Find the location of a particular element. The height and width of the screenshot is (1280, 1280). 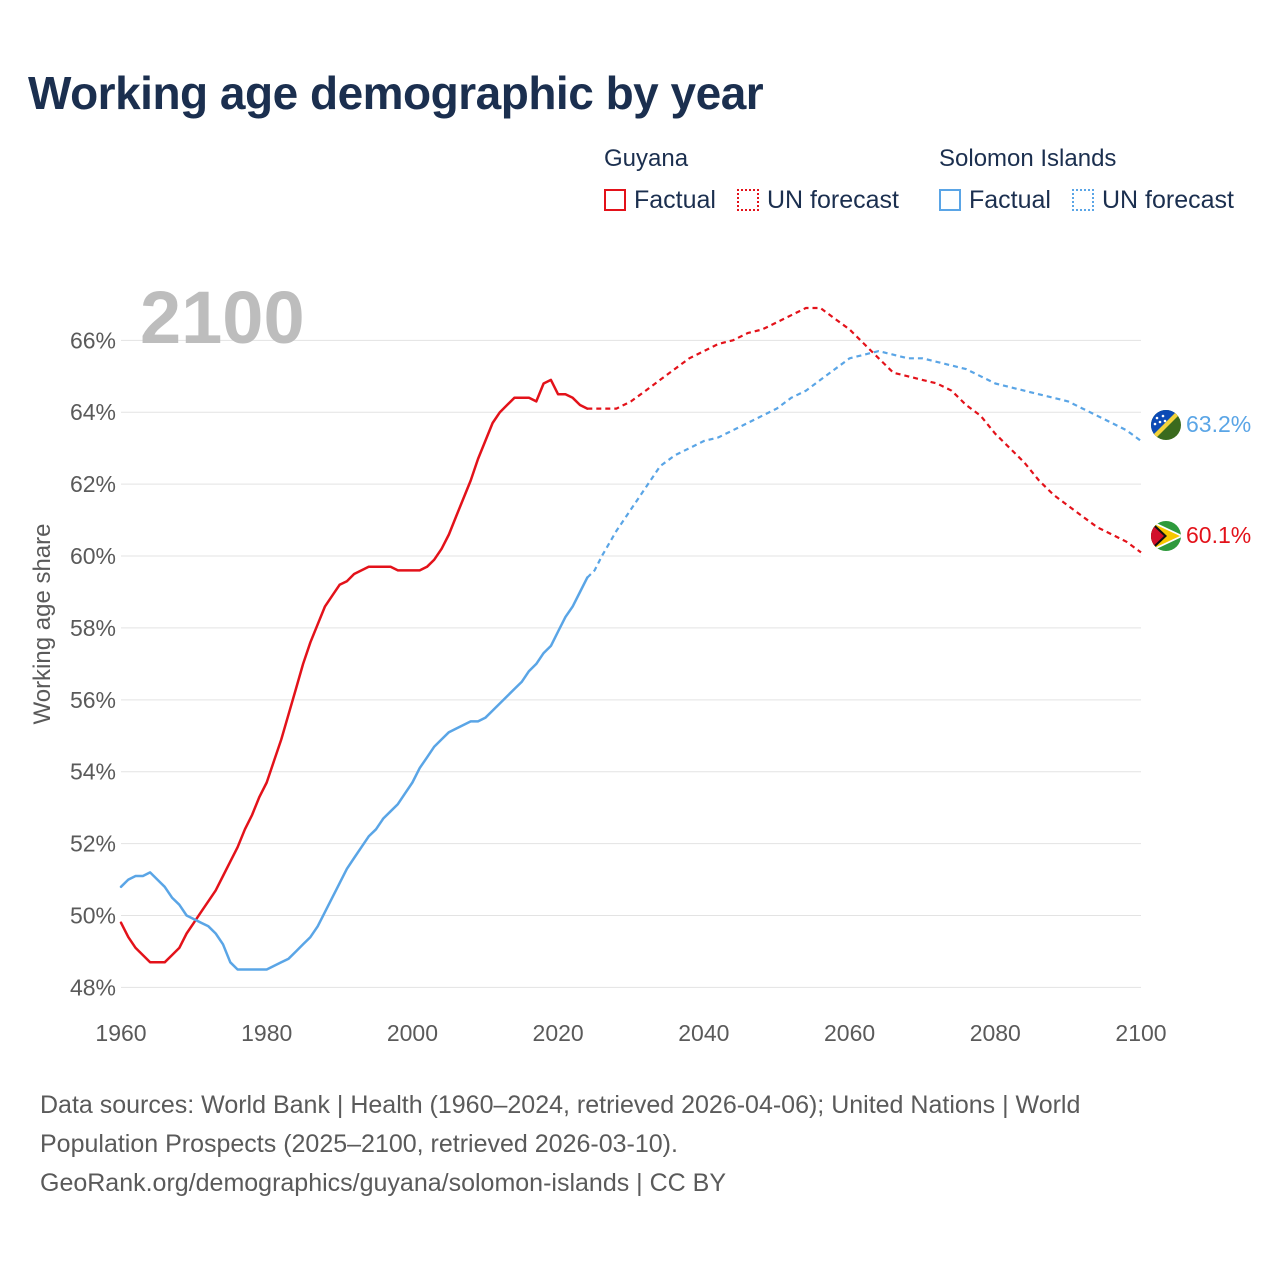

year-overlay: 2100 is located at coordinates (222, 317).